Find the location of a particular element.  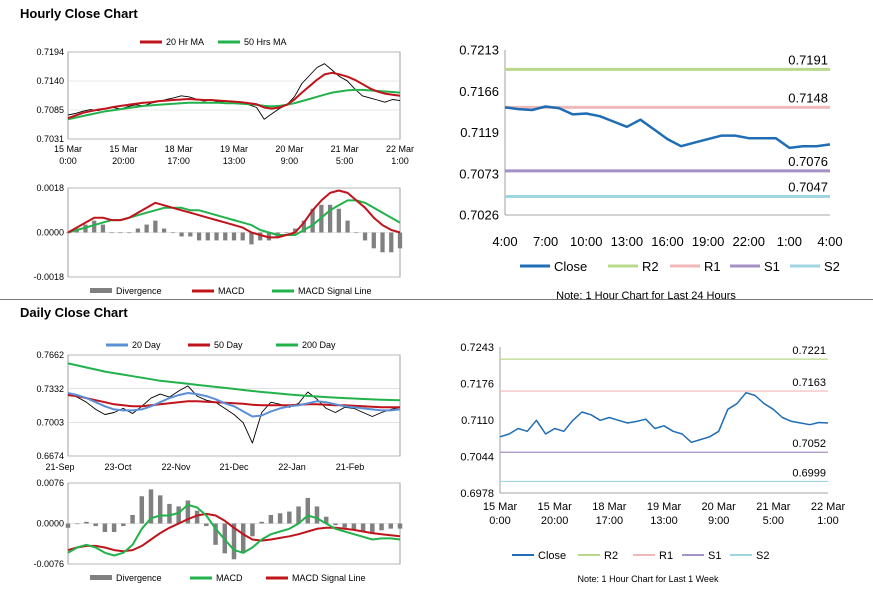

daily-sr-y-tick: 0.7044 is located at coordinates (477, 457).